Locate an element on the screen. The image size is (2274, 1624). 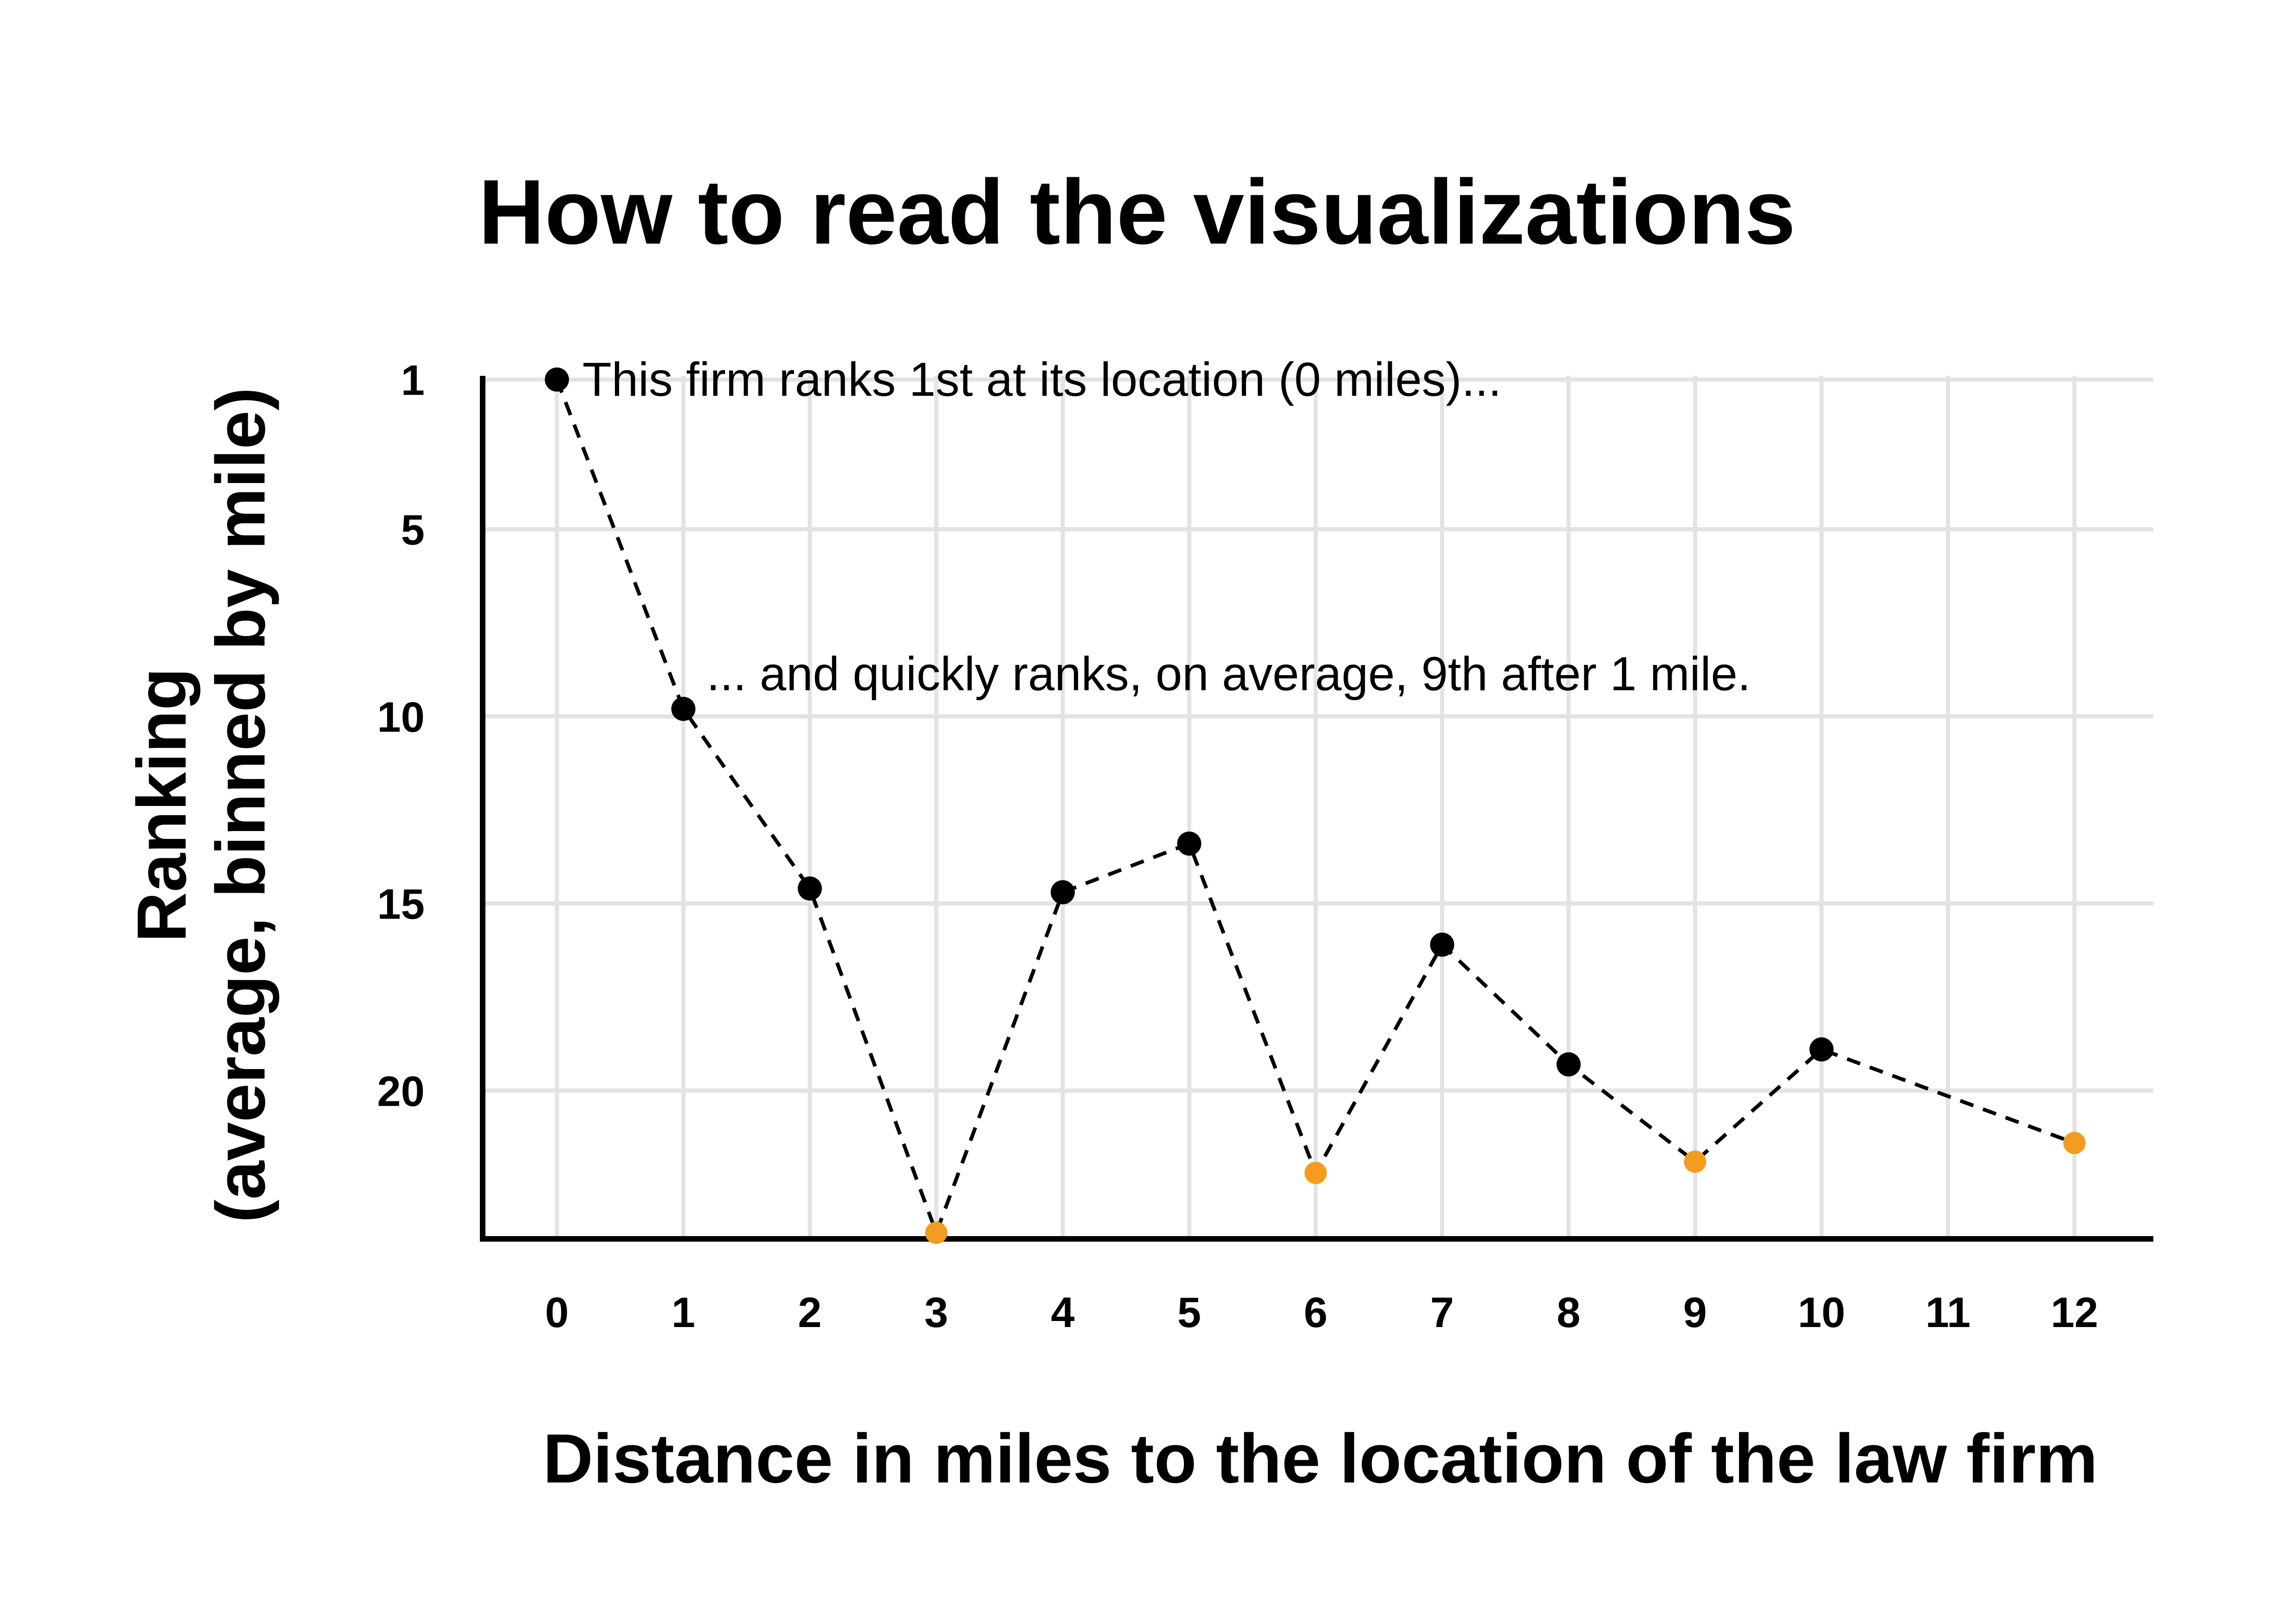
y-tick-label: 20 is located at coordinates (401, 1092).